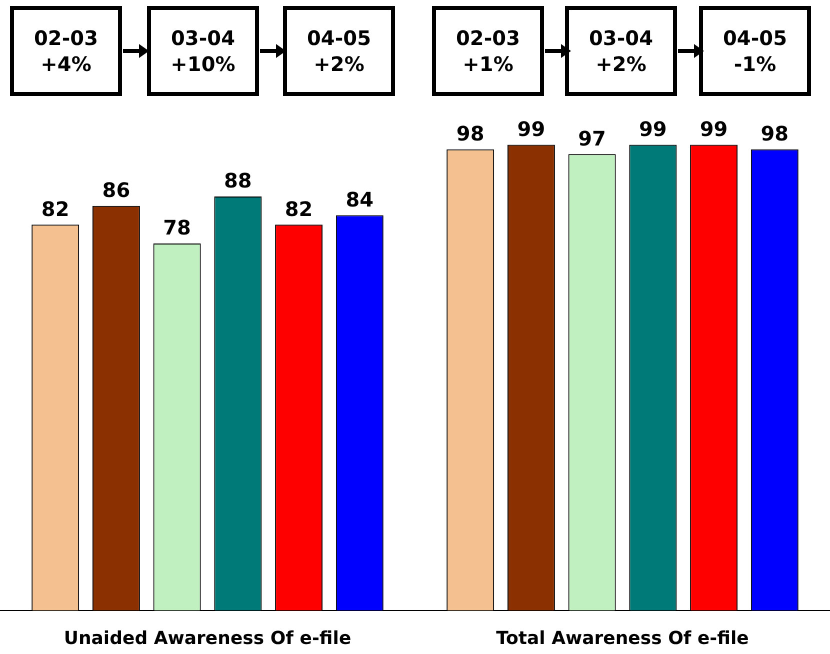  I want to click on text: 04-05 +2%, so click(339, 51).